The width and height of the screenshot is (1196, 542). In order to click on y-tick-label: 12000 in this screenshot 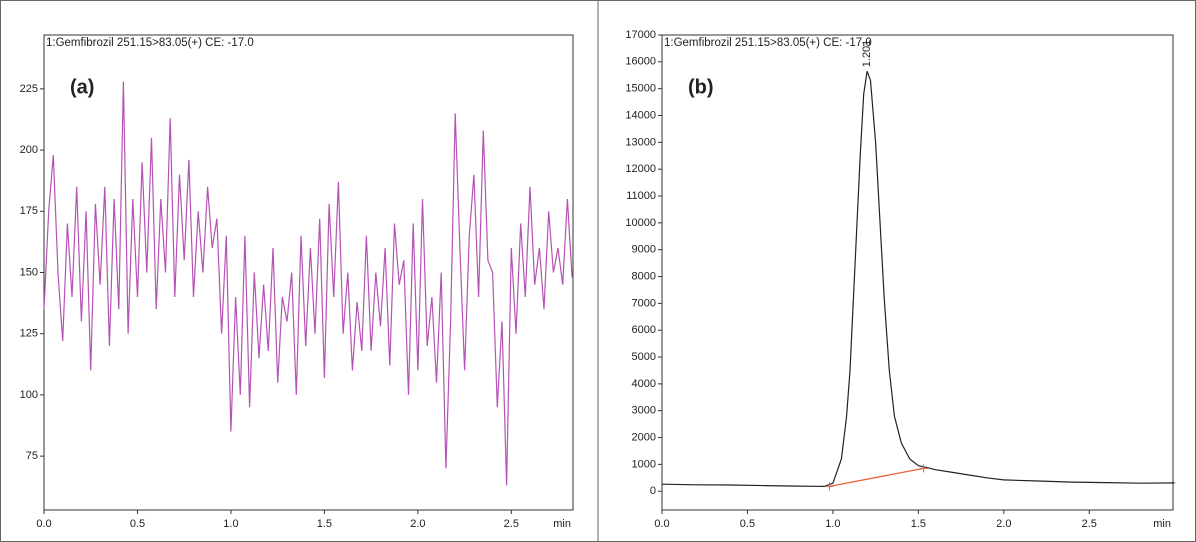, I will do `click(640, 169)`.